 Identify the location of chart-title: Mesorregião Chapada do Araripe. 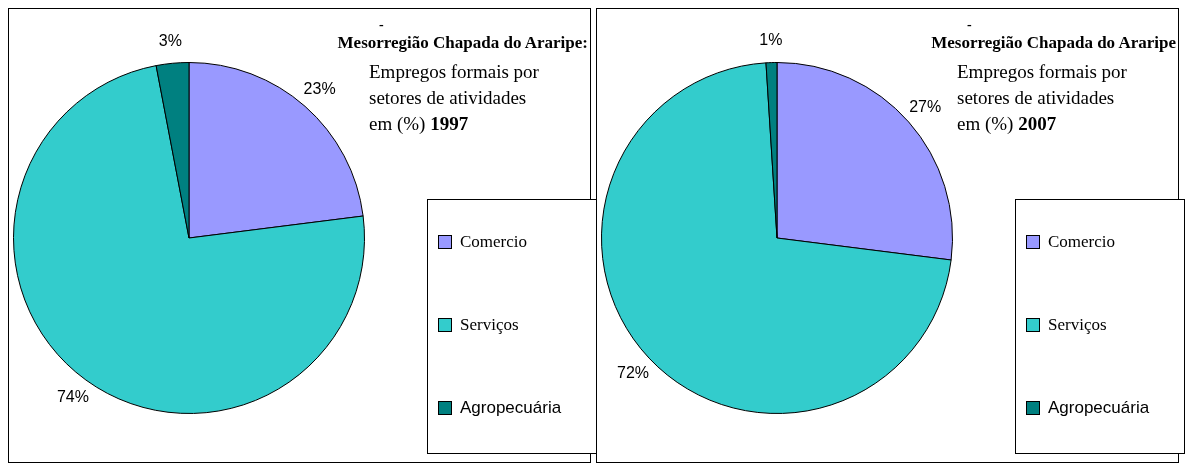
(1053, 43).